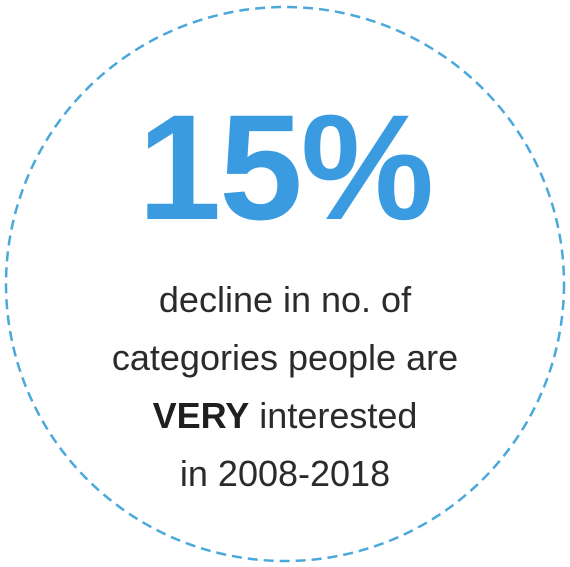 This screenshot has width=570, height=567. I want to click on stat-description-line-4: in 2008-2018, so click(285, 473).